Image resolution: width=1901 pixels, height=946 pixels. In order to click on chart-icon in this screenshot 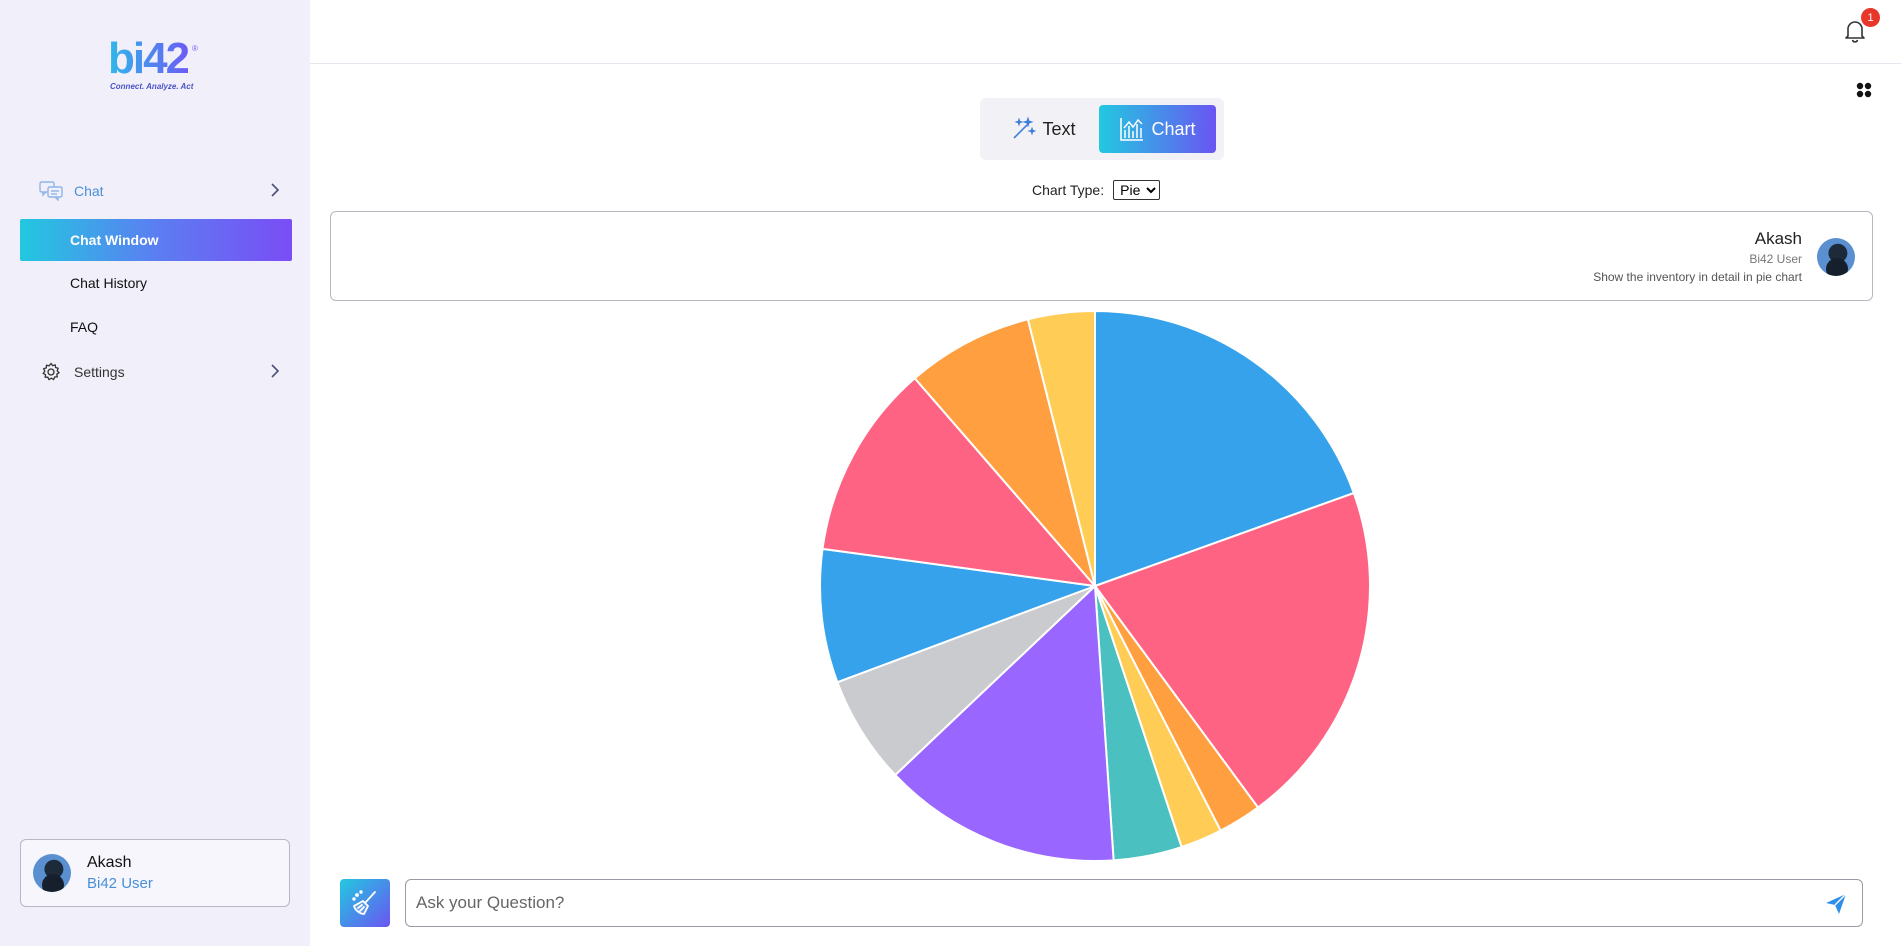, I will do `click(1132, 129)`.